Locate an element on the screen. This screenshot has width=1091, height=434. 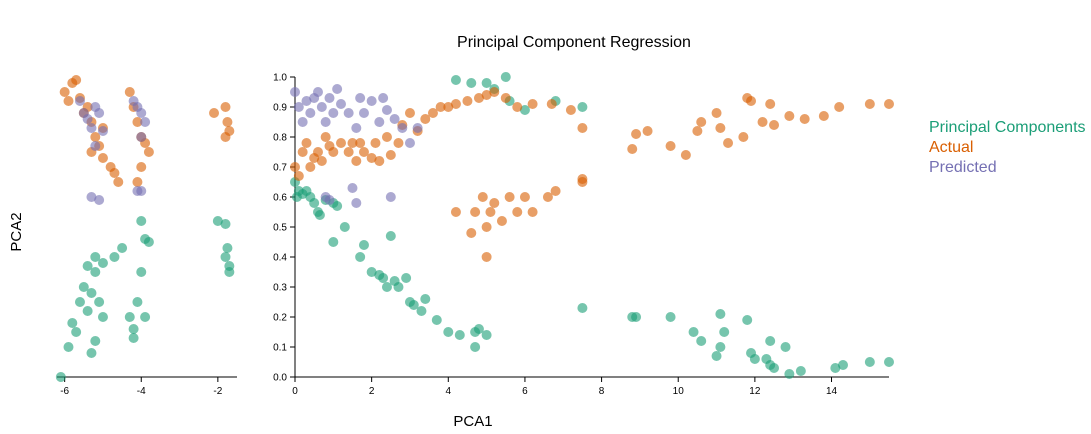
left-x-ticks: -6 -4 -2 is located at coordinates (141, 387).